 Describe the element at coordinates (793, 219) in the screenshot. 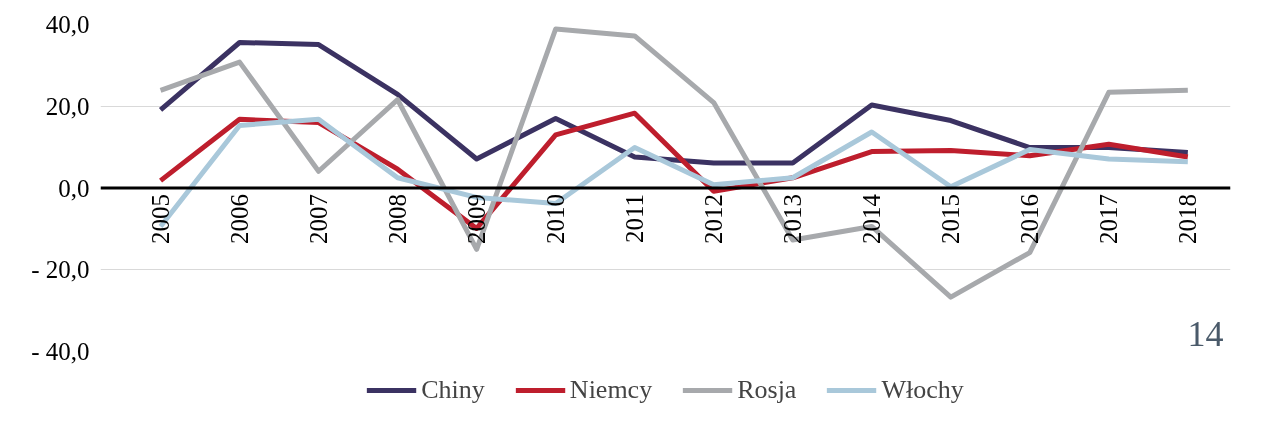

I see `x-tick-label: 2013` at that location.